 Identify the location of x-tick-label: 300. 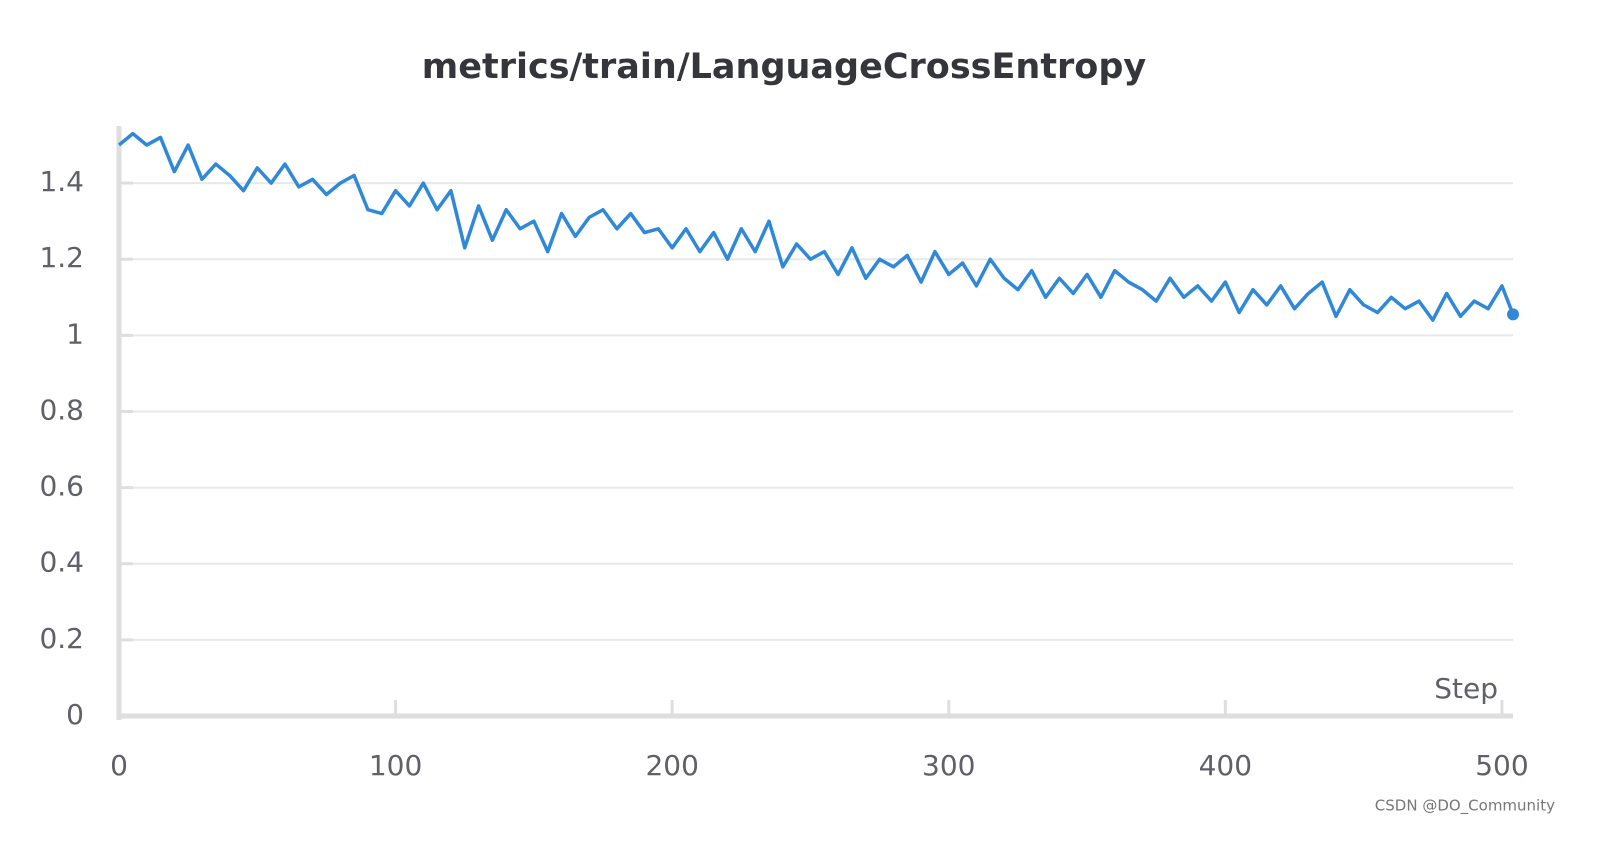
(948, 765).